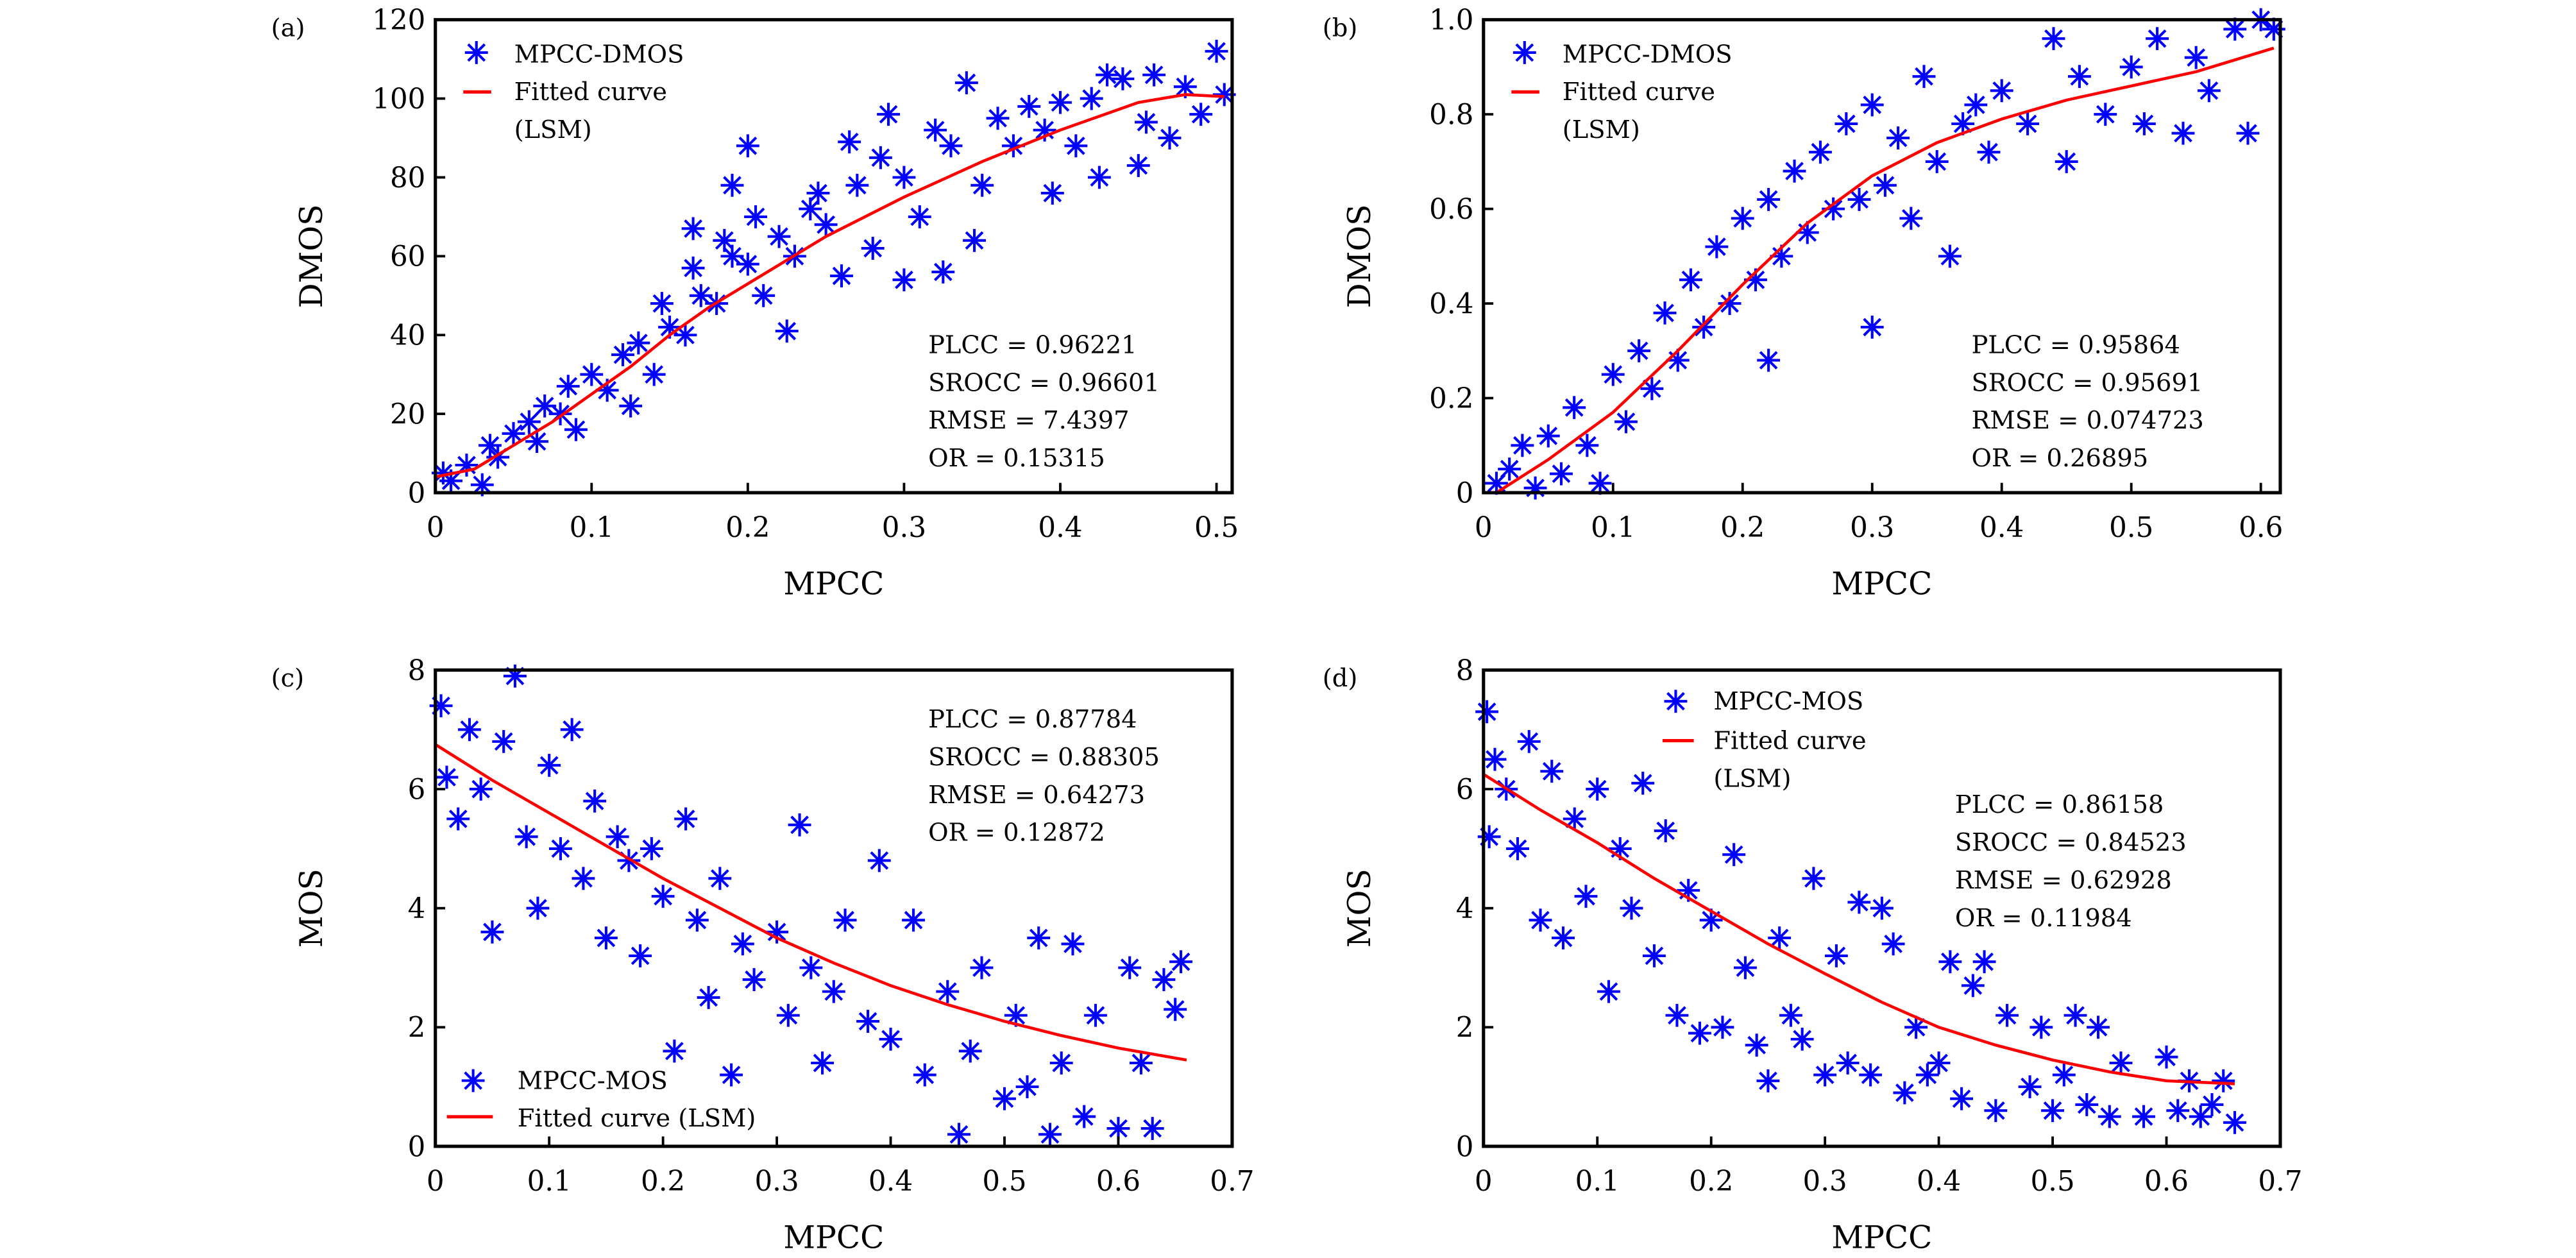 The width and height of the screenshot is (2576, 1258). What do you see at coordinates (1881, 584) in the screenshot?
I see `x-axis-label: MPCC` at bounding box center [1881, 584].